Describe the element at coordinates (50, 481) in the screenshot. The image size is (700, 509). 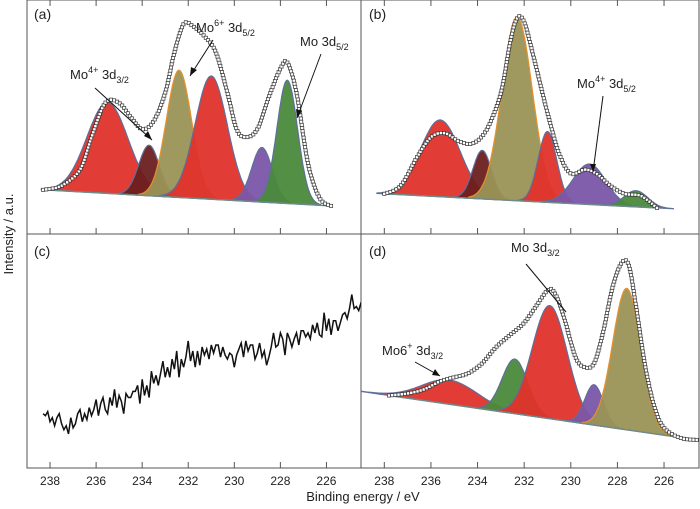
I see `x-tick-label: 238` at that location.